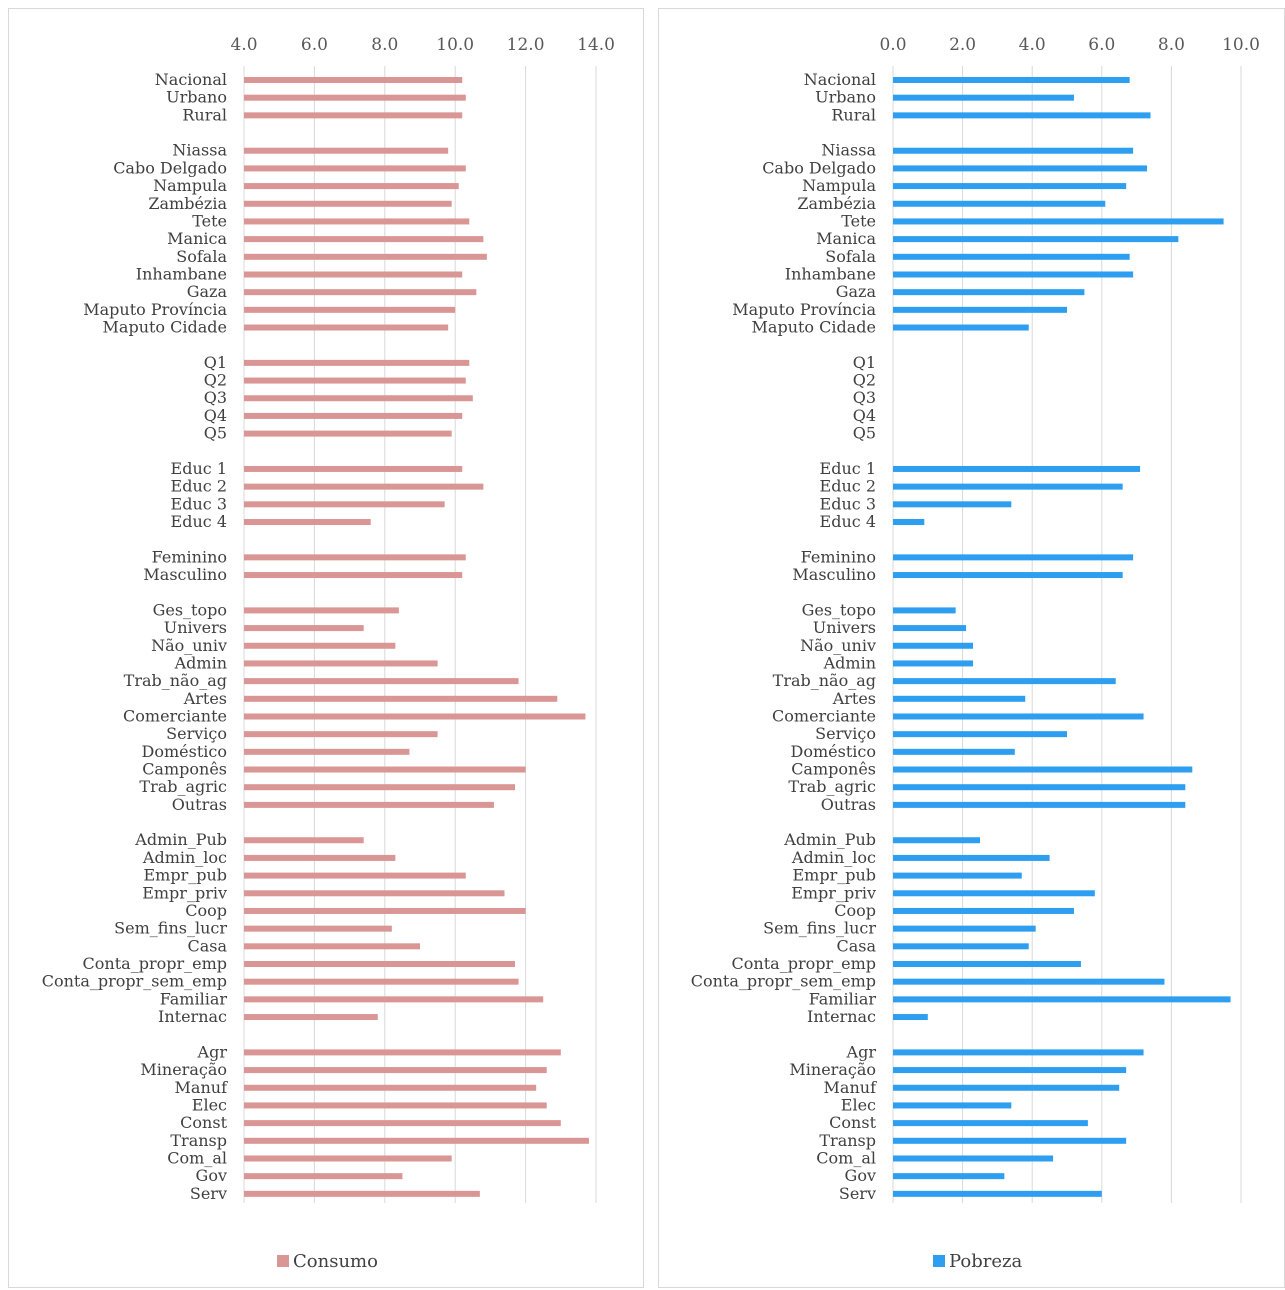 This screenshot has width=1285, height=1290. What do you see at coordinates (353, 115) in the screenshot?
I see `bar-rural` at bounding box center [353, 115].